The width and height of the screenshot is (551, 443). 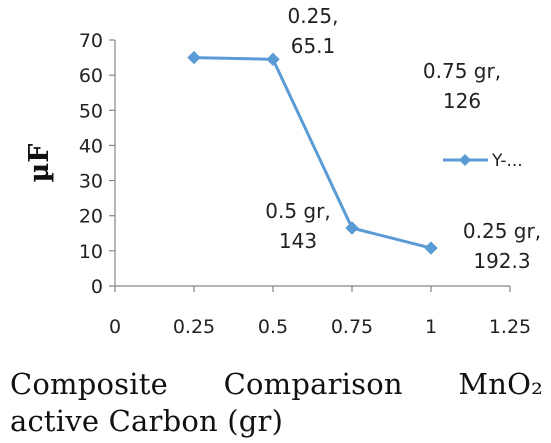 I want to click on y-tick-label: 40, so click(x=91, y=146).